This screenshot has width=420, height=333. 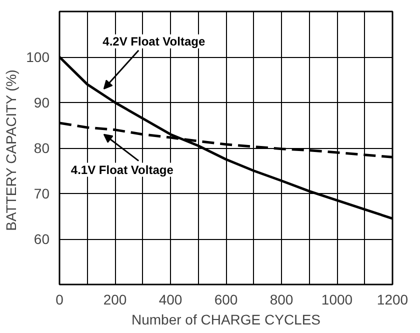 I want to click on y-tick-label: 70, so click(x=42, y=194).